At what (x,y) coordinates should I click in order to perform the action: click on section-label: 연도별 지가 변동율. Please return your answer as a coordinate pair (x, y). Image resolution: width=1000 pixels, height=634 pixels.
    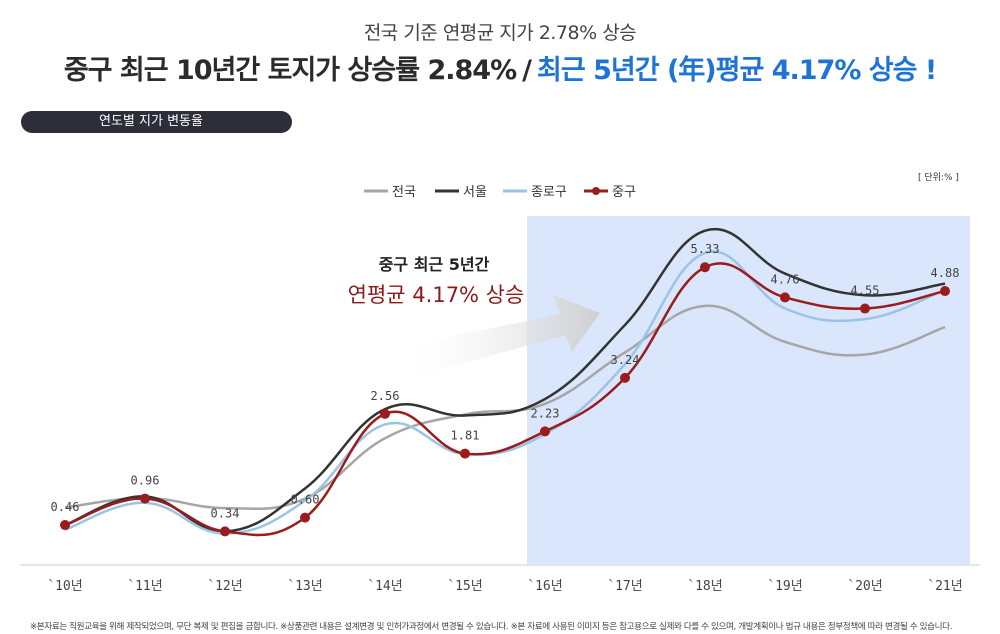
    Looking at the image, I should click on (151, 121).